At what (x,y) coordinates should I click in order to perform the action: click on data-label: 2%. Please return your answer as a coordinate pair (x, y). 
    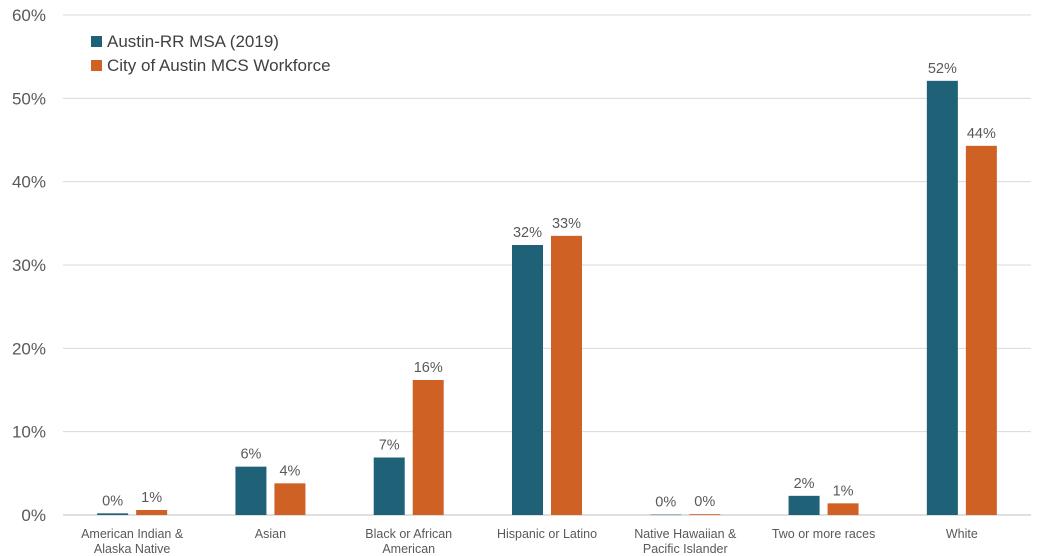
    Looking at the image, I should click on (804, 484).